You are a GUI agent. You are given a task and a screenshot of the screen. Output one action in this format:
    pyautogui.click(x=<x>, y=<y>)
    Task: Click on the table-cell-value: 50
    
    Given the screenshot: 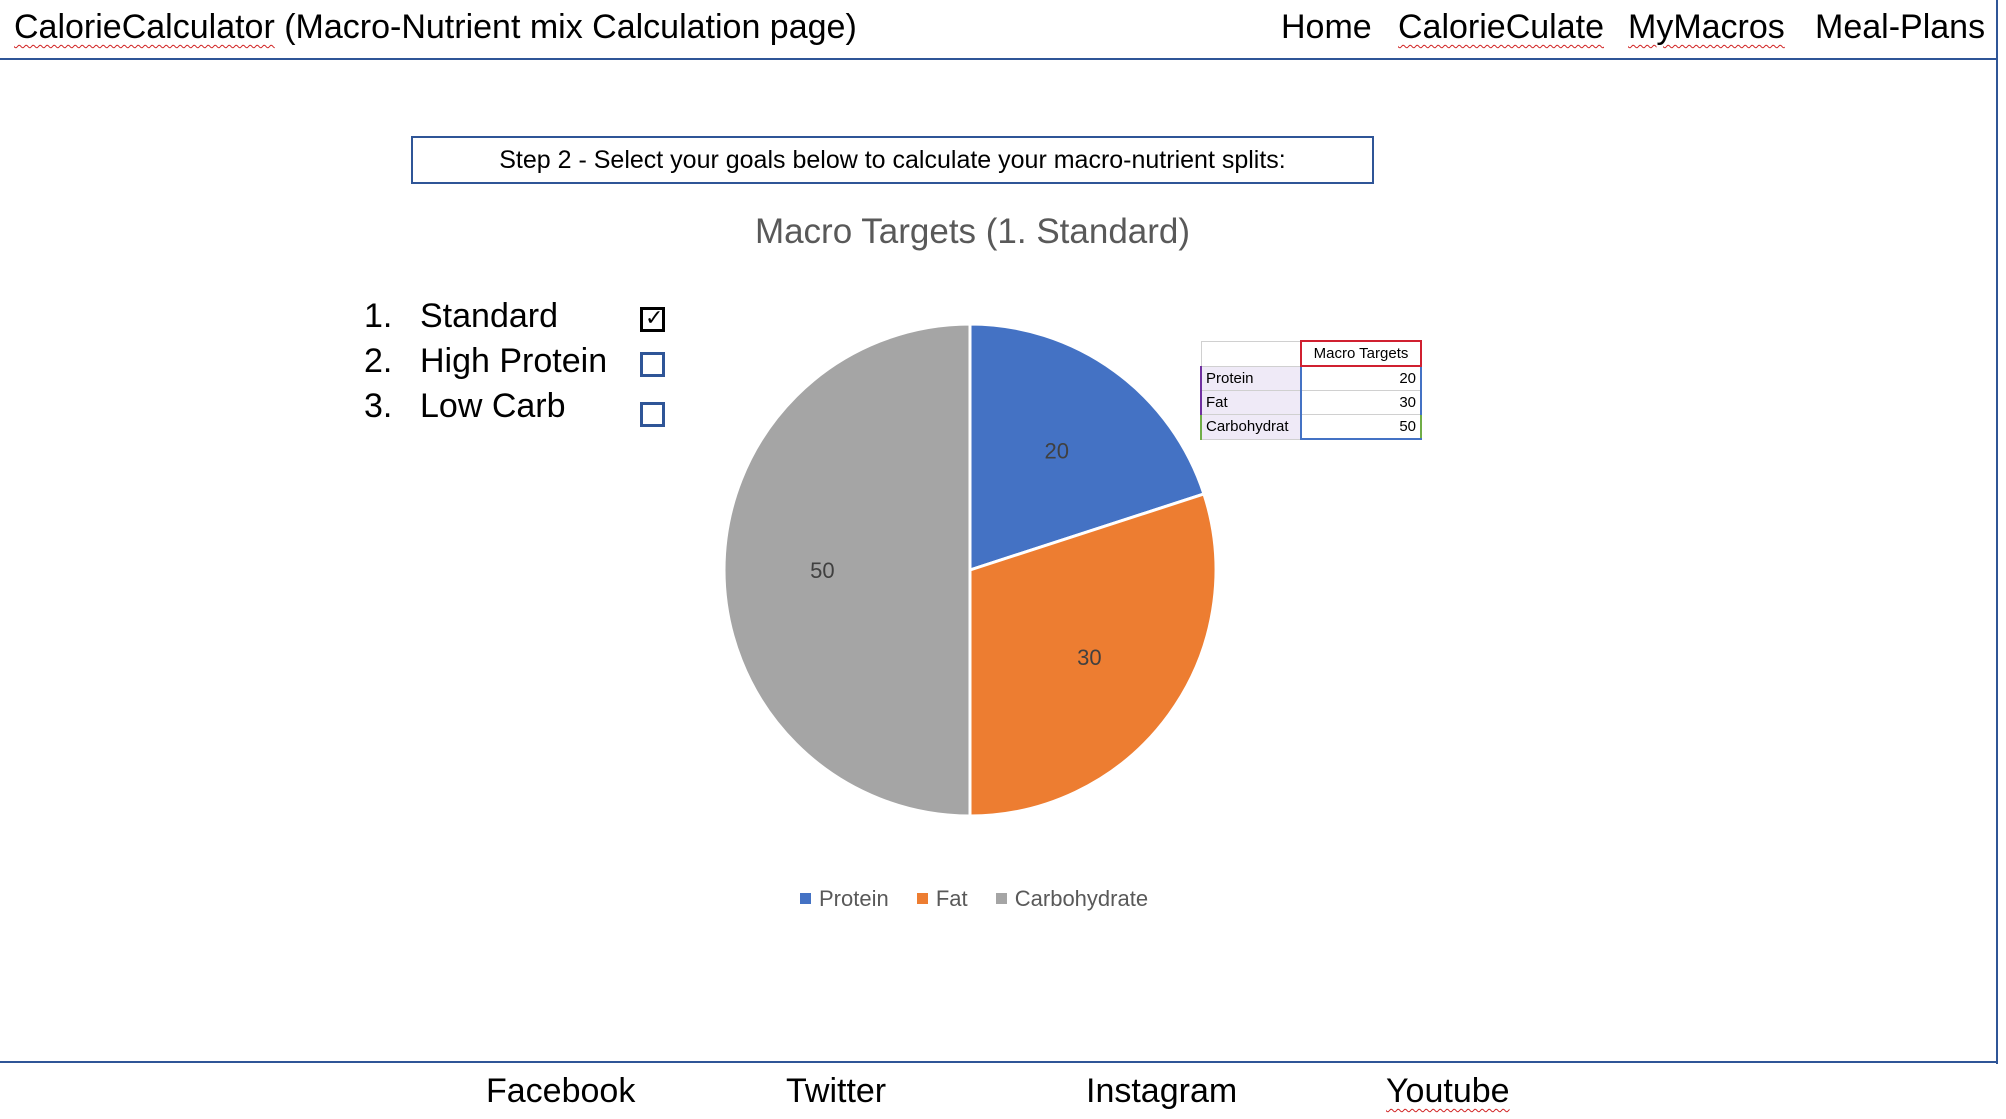 What is the action you would take?
    pyautogui.click(x=1361, y=427)
    